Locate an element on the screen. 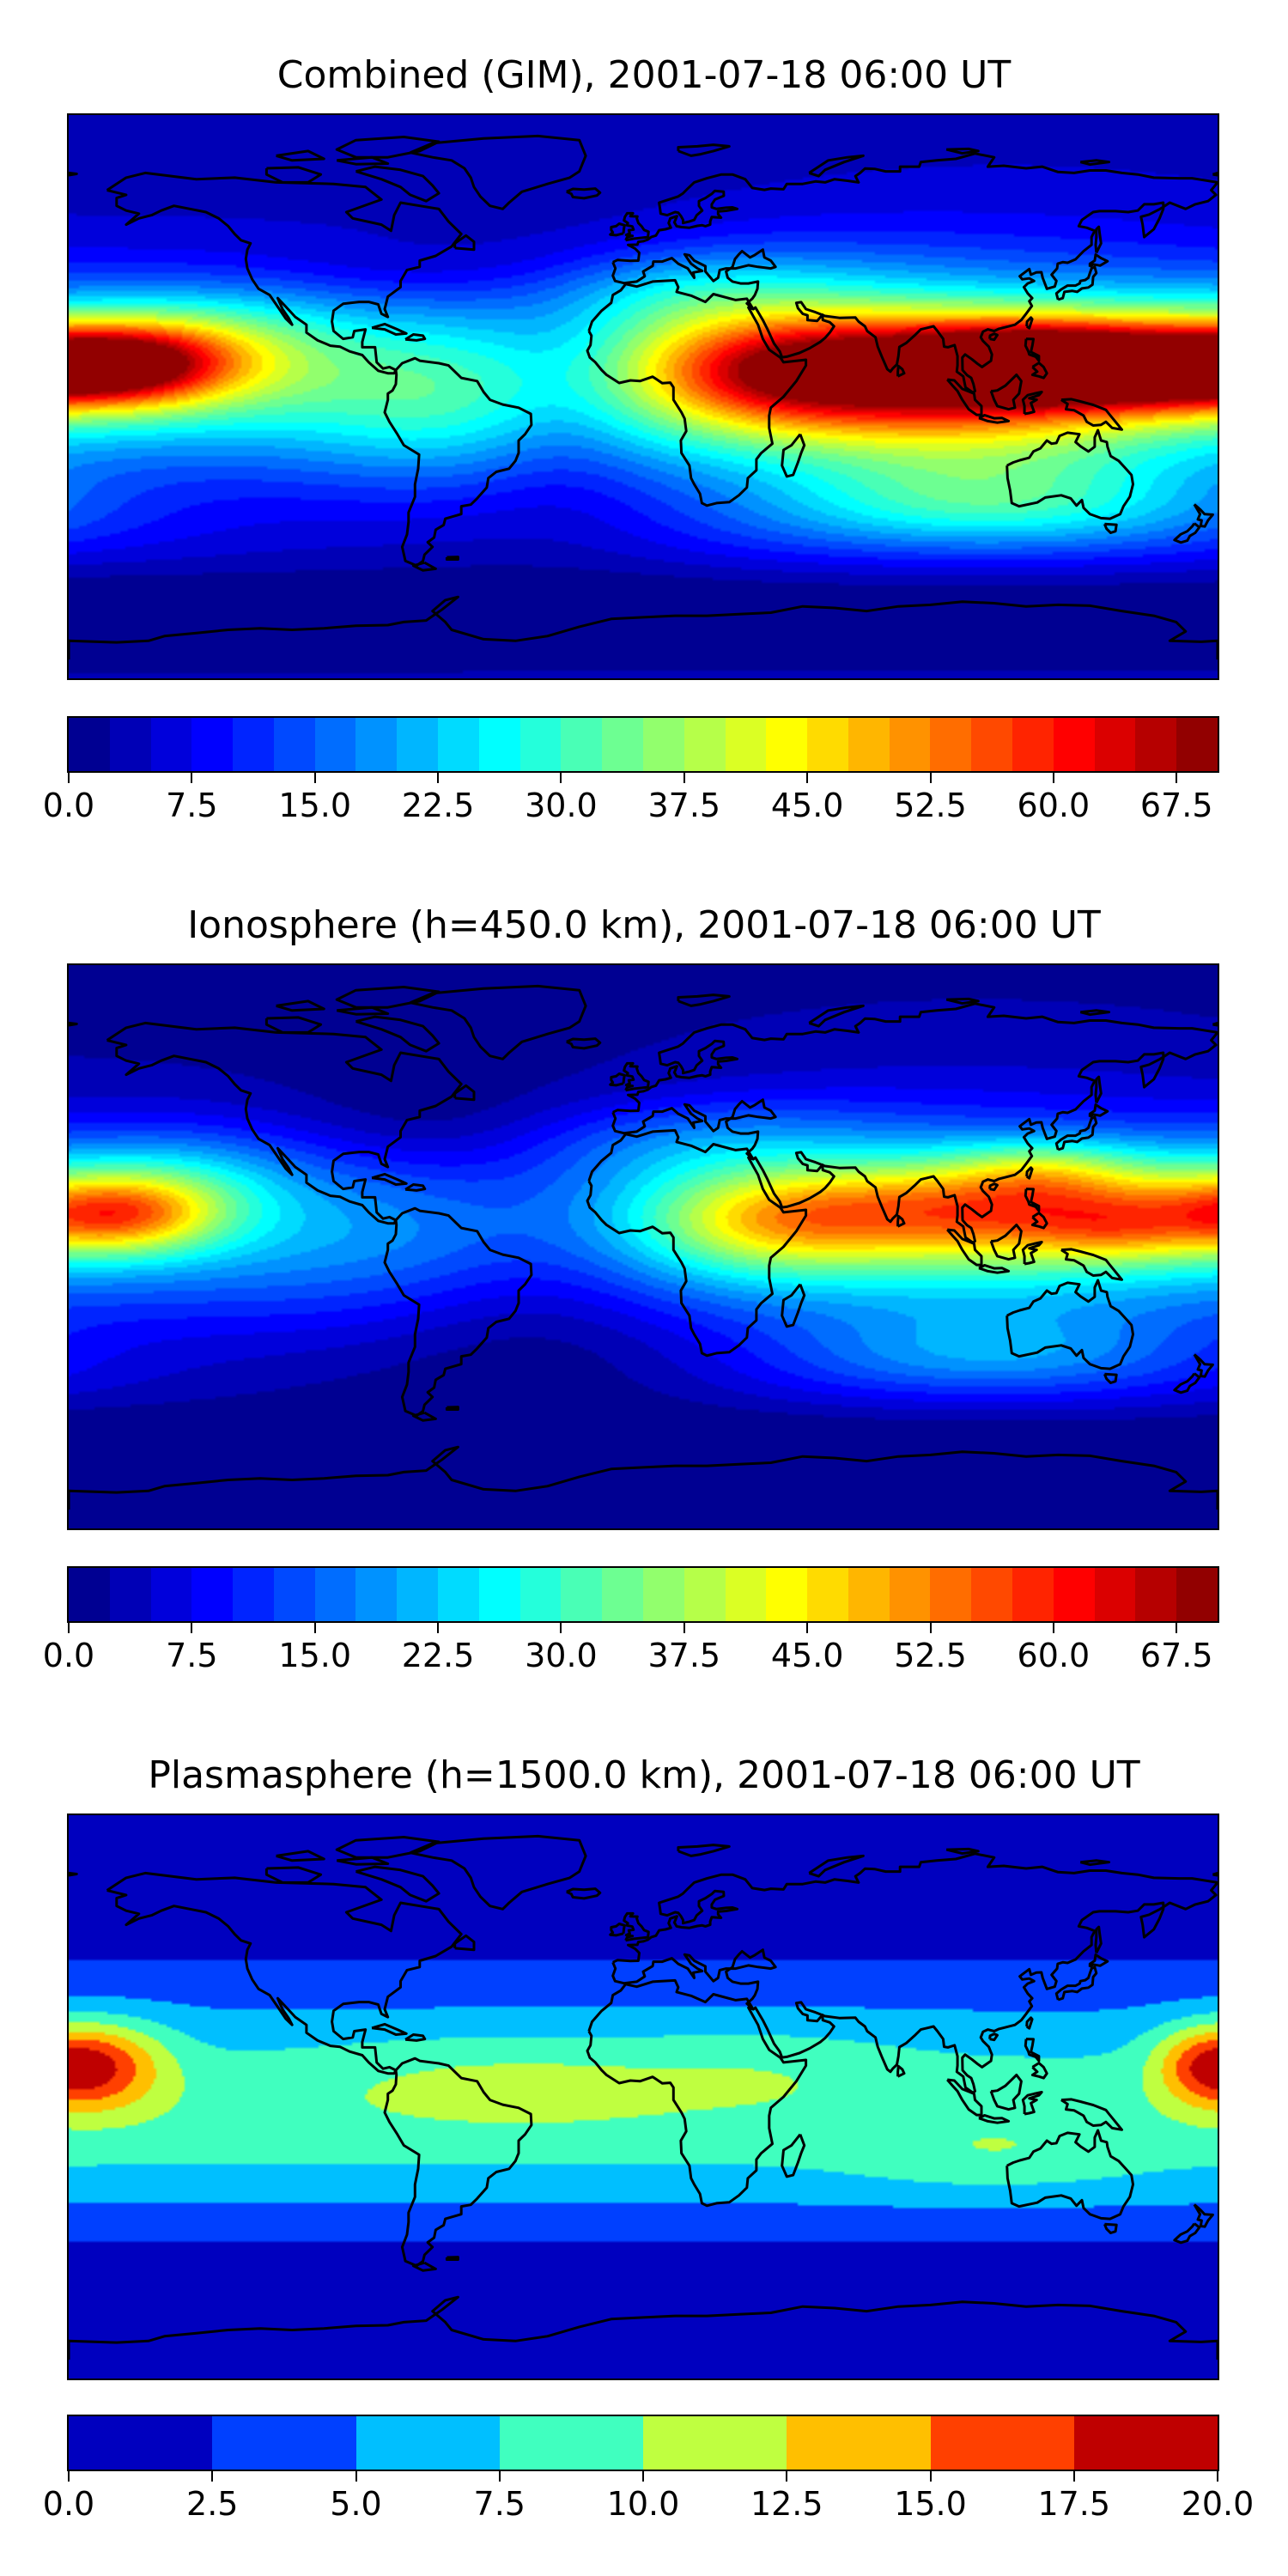 The image size is (1288, 2576). colorbar-tick-label: 17.5 is located at coordinates (1074, 2504).